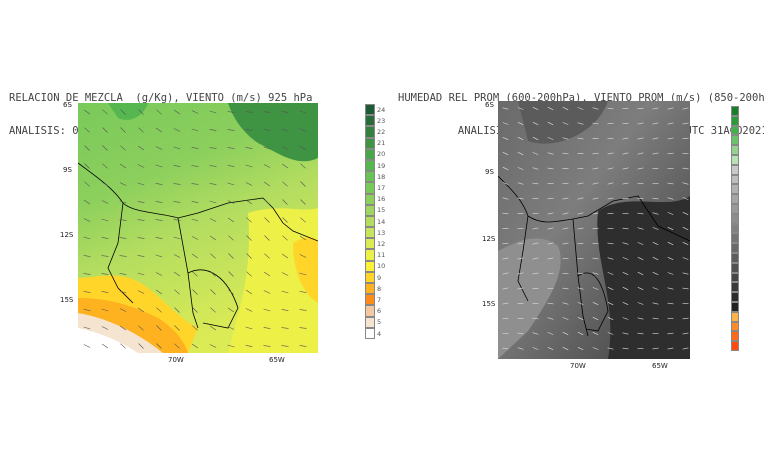  Describe the element at coordinates (381, 165) in the screenshot. I see `colorbar-label: 19` at that location.